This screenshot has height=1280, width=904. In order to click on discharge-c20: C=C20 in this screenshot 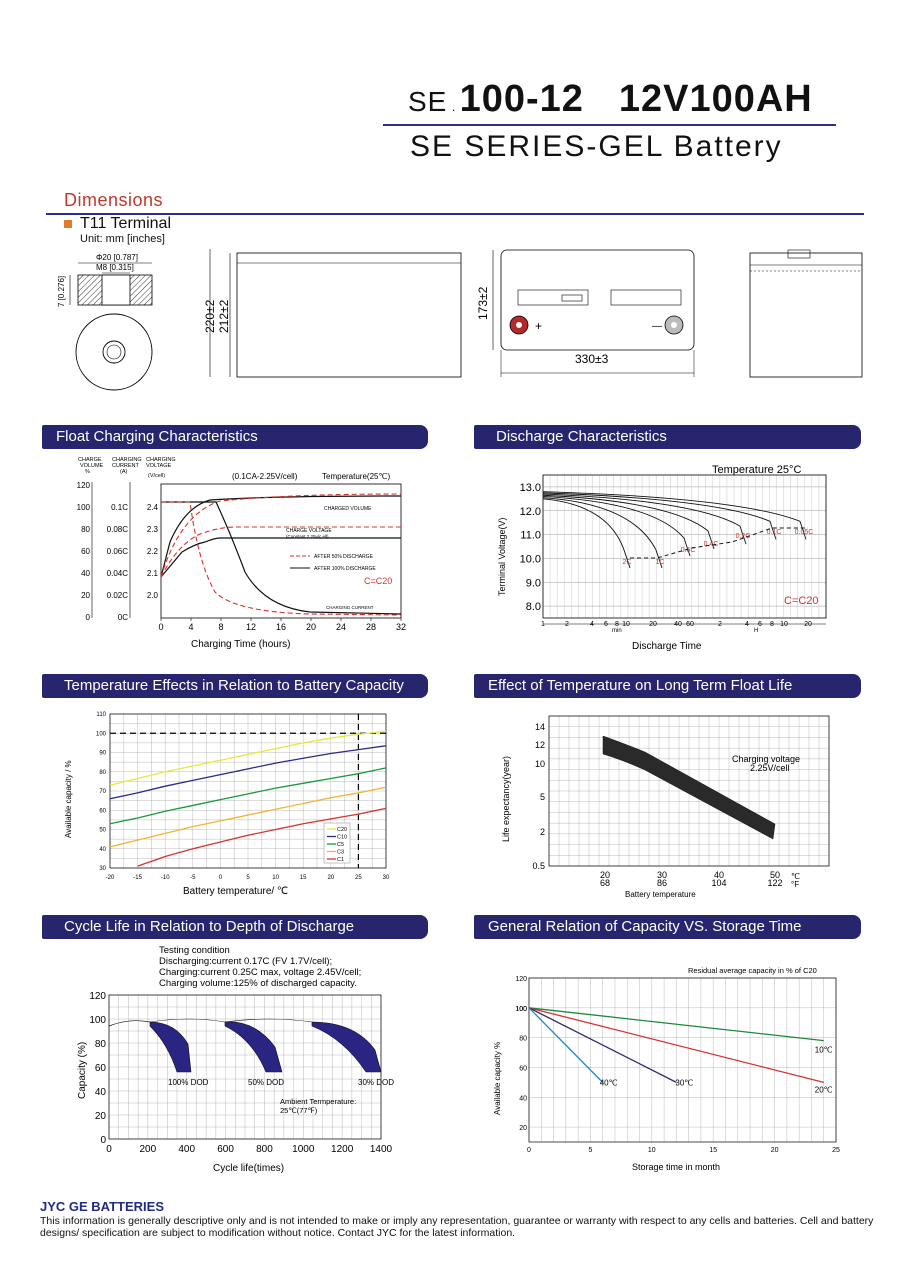, I will do `click(801, 601)`.